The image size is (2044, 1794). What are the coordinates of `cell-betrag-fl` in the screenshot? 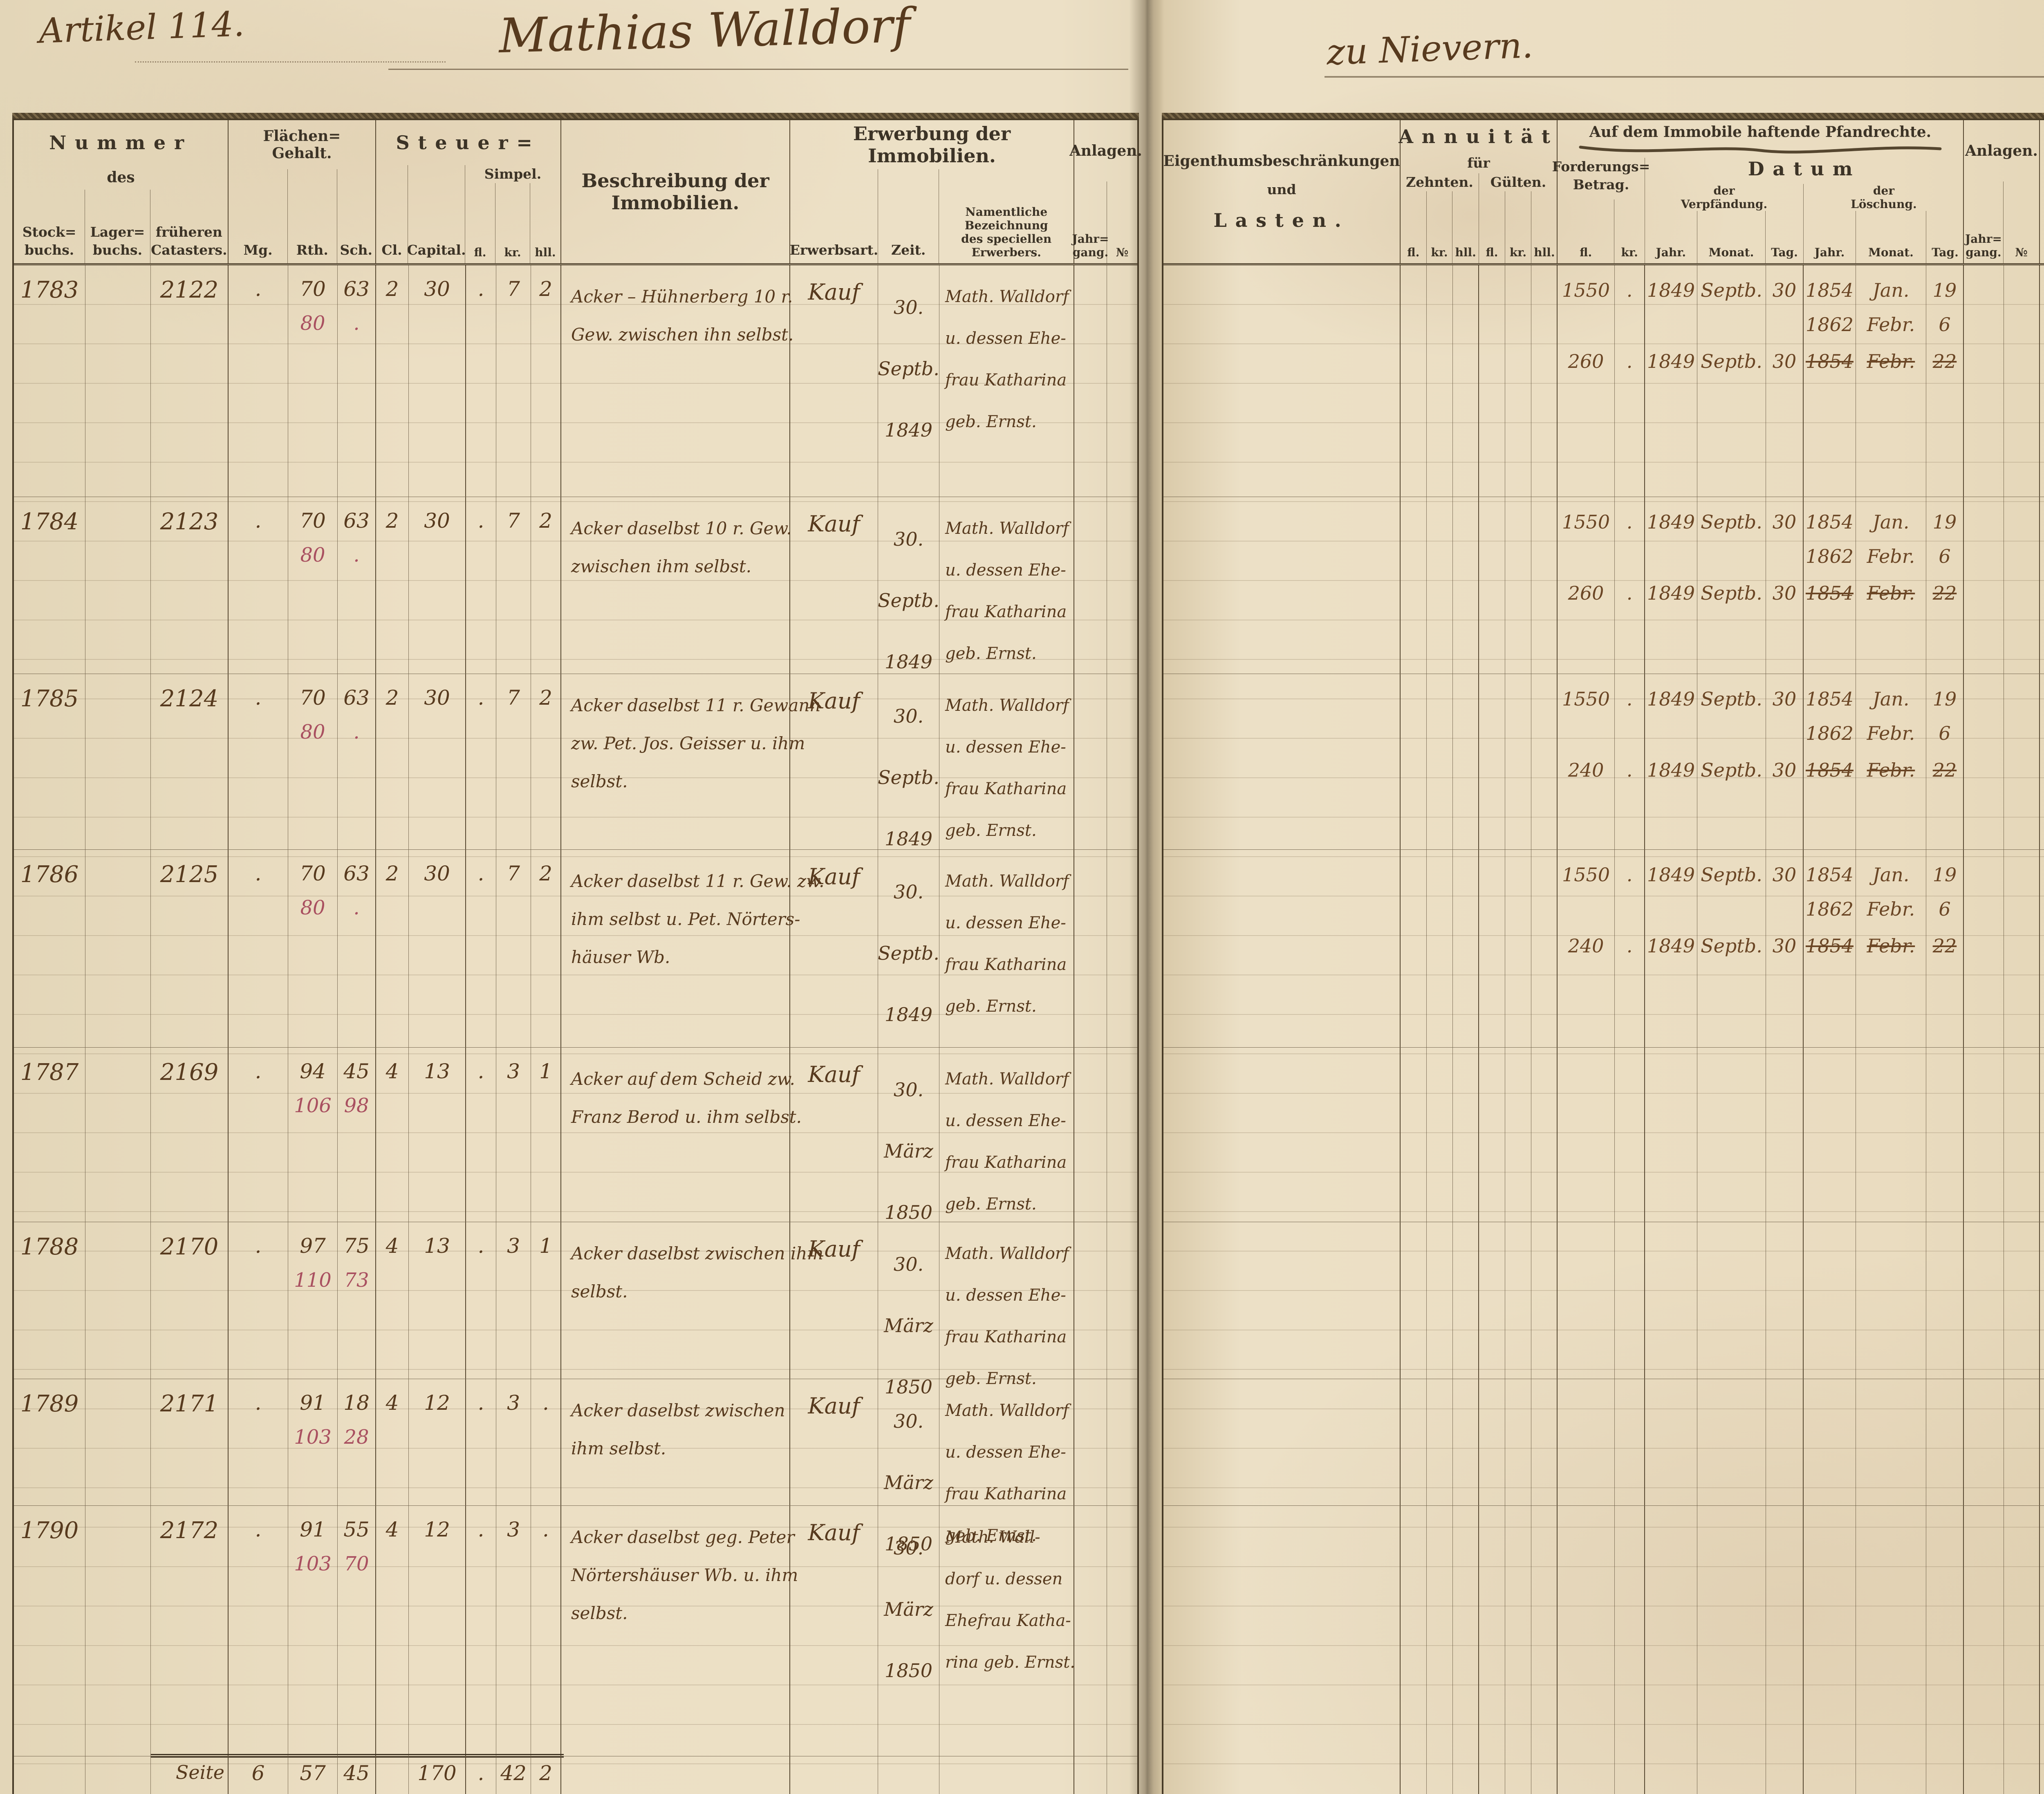 It's located at (1587, 1442).